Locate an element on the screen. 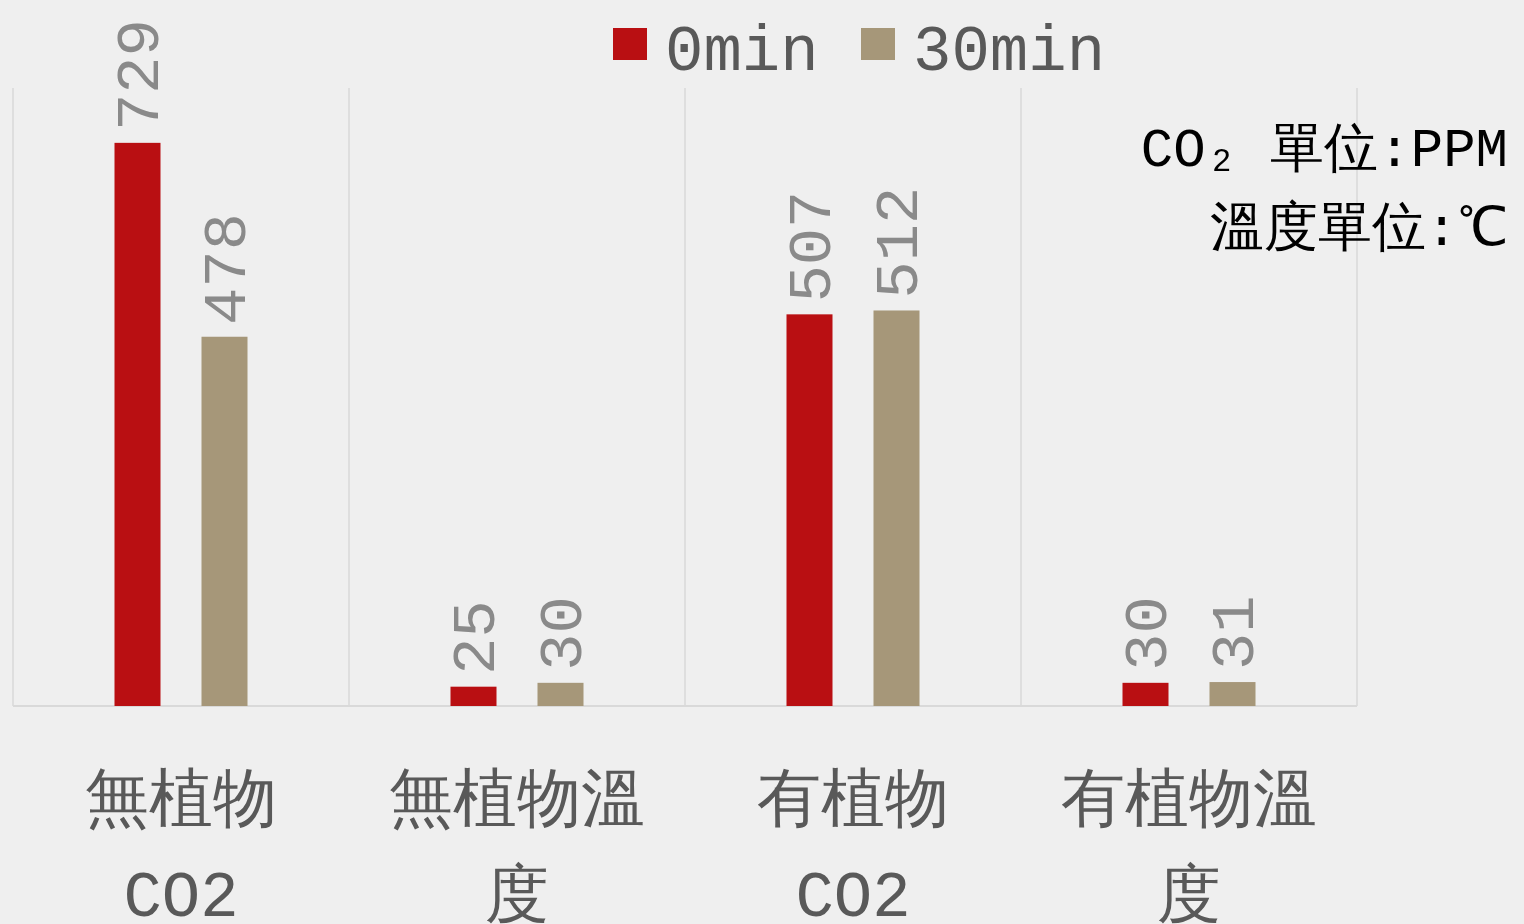  data-label: 512 is located at coordinates (900, 242).